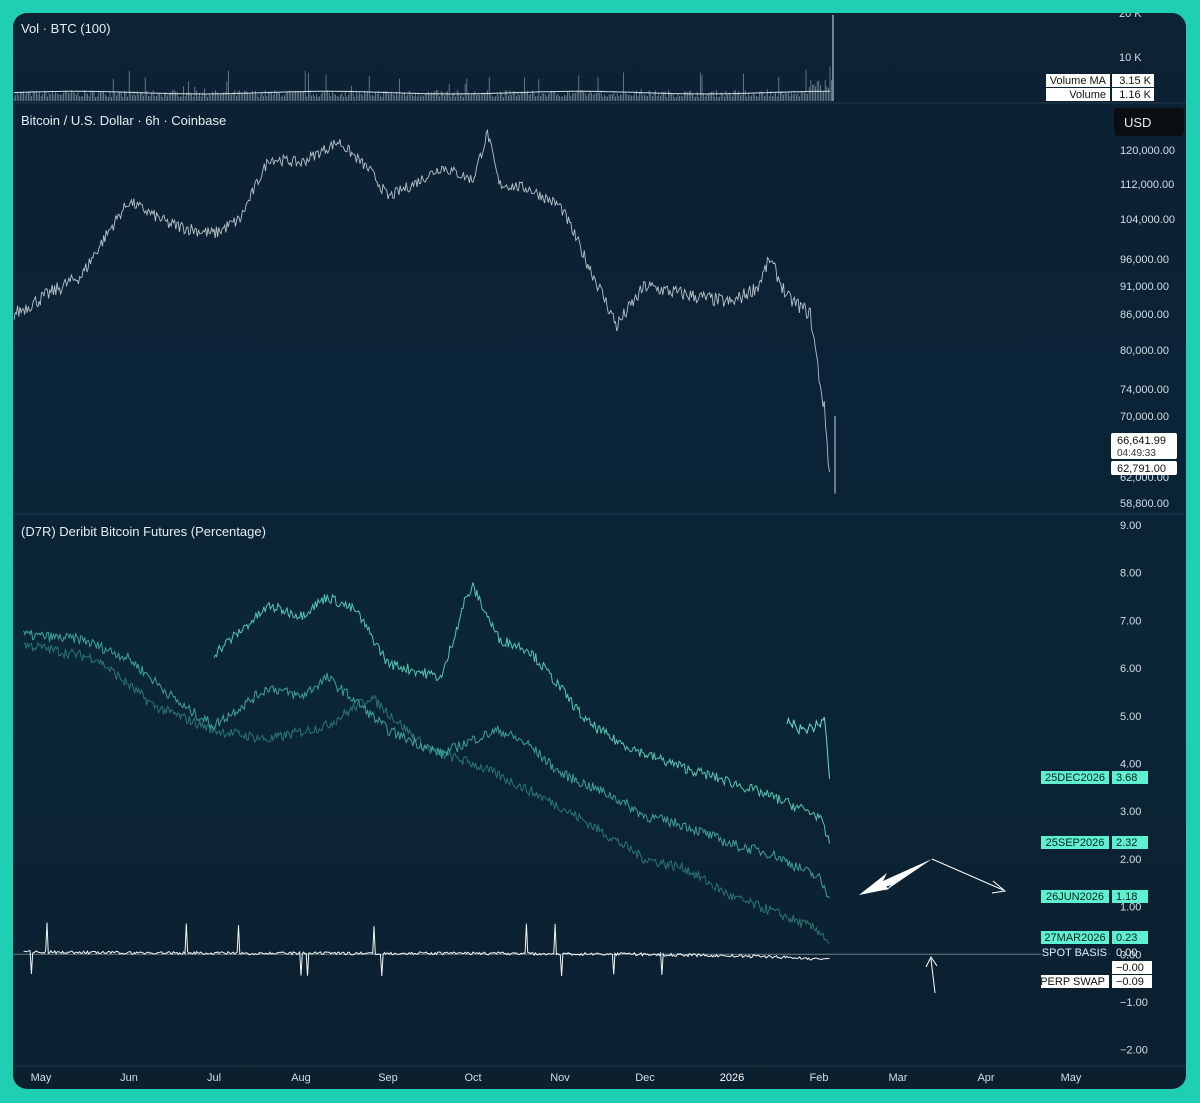 This screenshot has height=1103, width=1200. What do you see at coordinates (967, 874) in the screenshot?
I see `thin-arrow-icon` at bounding box center [967, 874].